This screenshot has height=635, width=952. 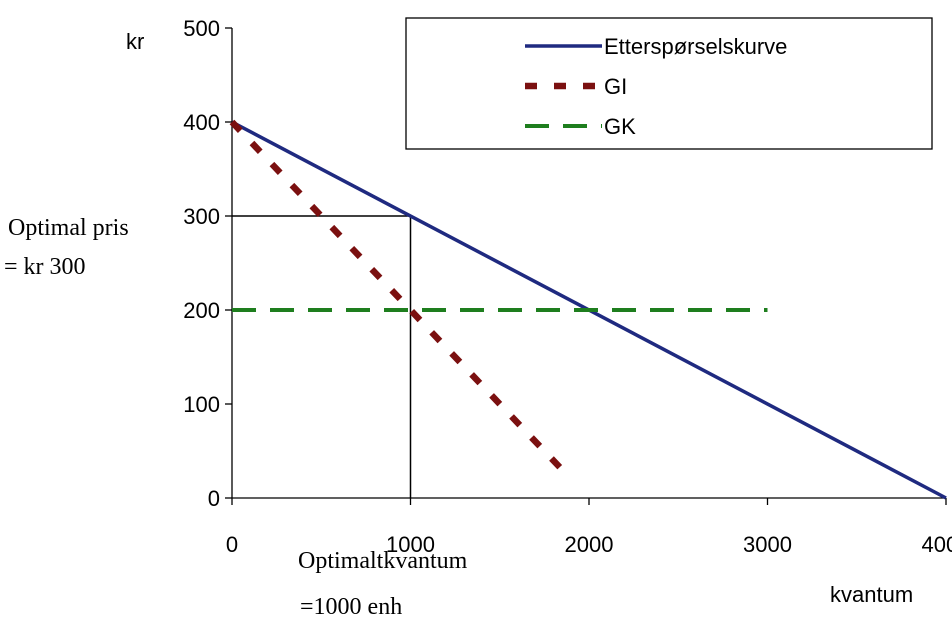 I want to click on y-axis-label: kr, so click(x=135, y=41).